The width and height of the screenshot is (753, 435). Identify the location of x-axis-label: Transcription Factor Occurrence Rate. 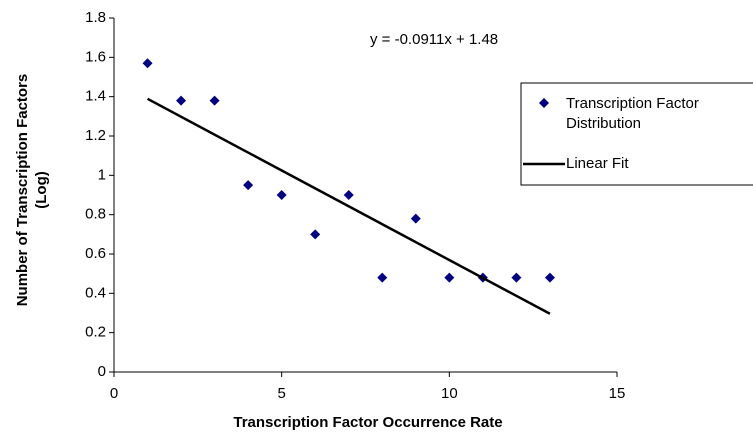
(367, 422).